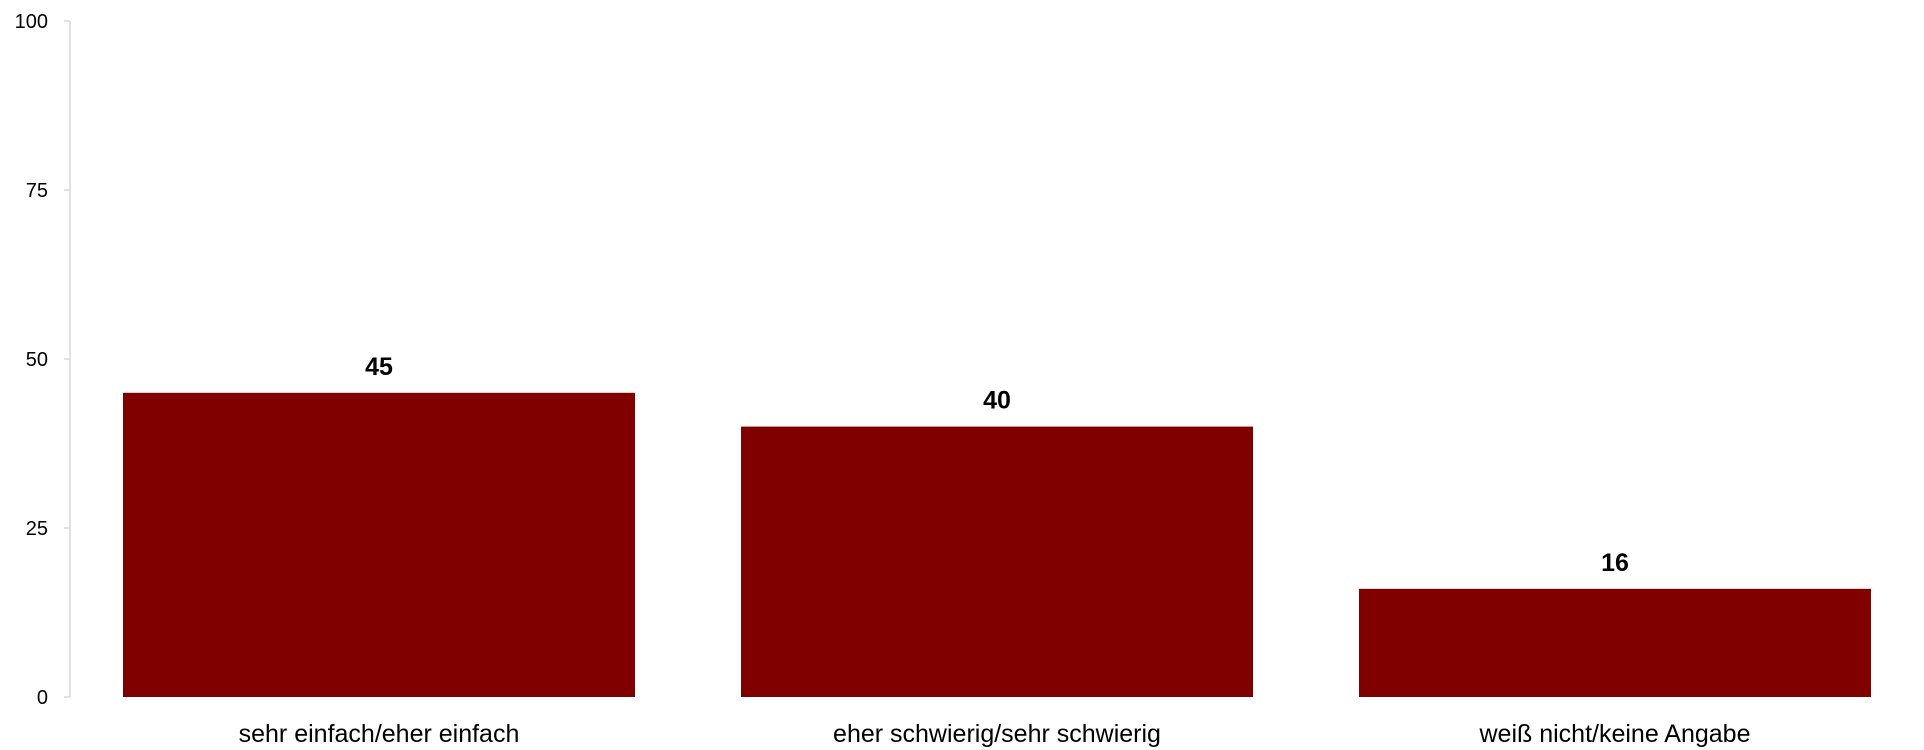  I want to click on category-label: eher schwierig/sehr schwierig, so click(997, 734).